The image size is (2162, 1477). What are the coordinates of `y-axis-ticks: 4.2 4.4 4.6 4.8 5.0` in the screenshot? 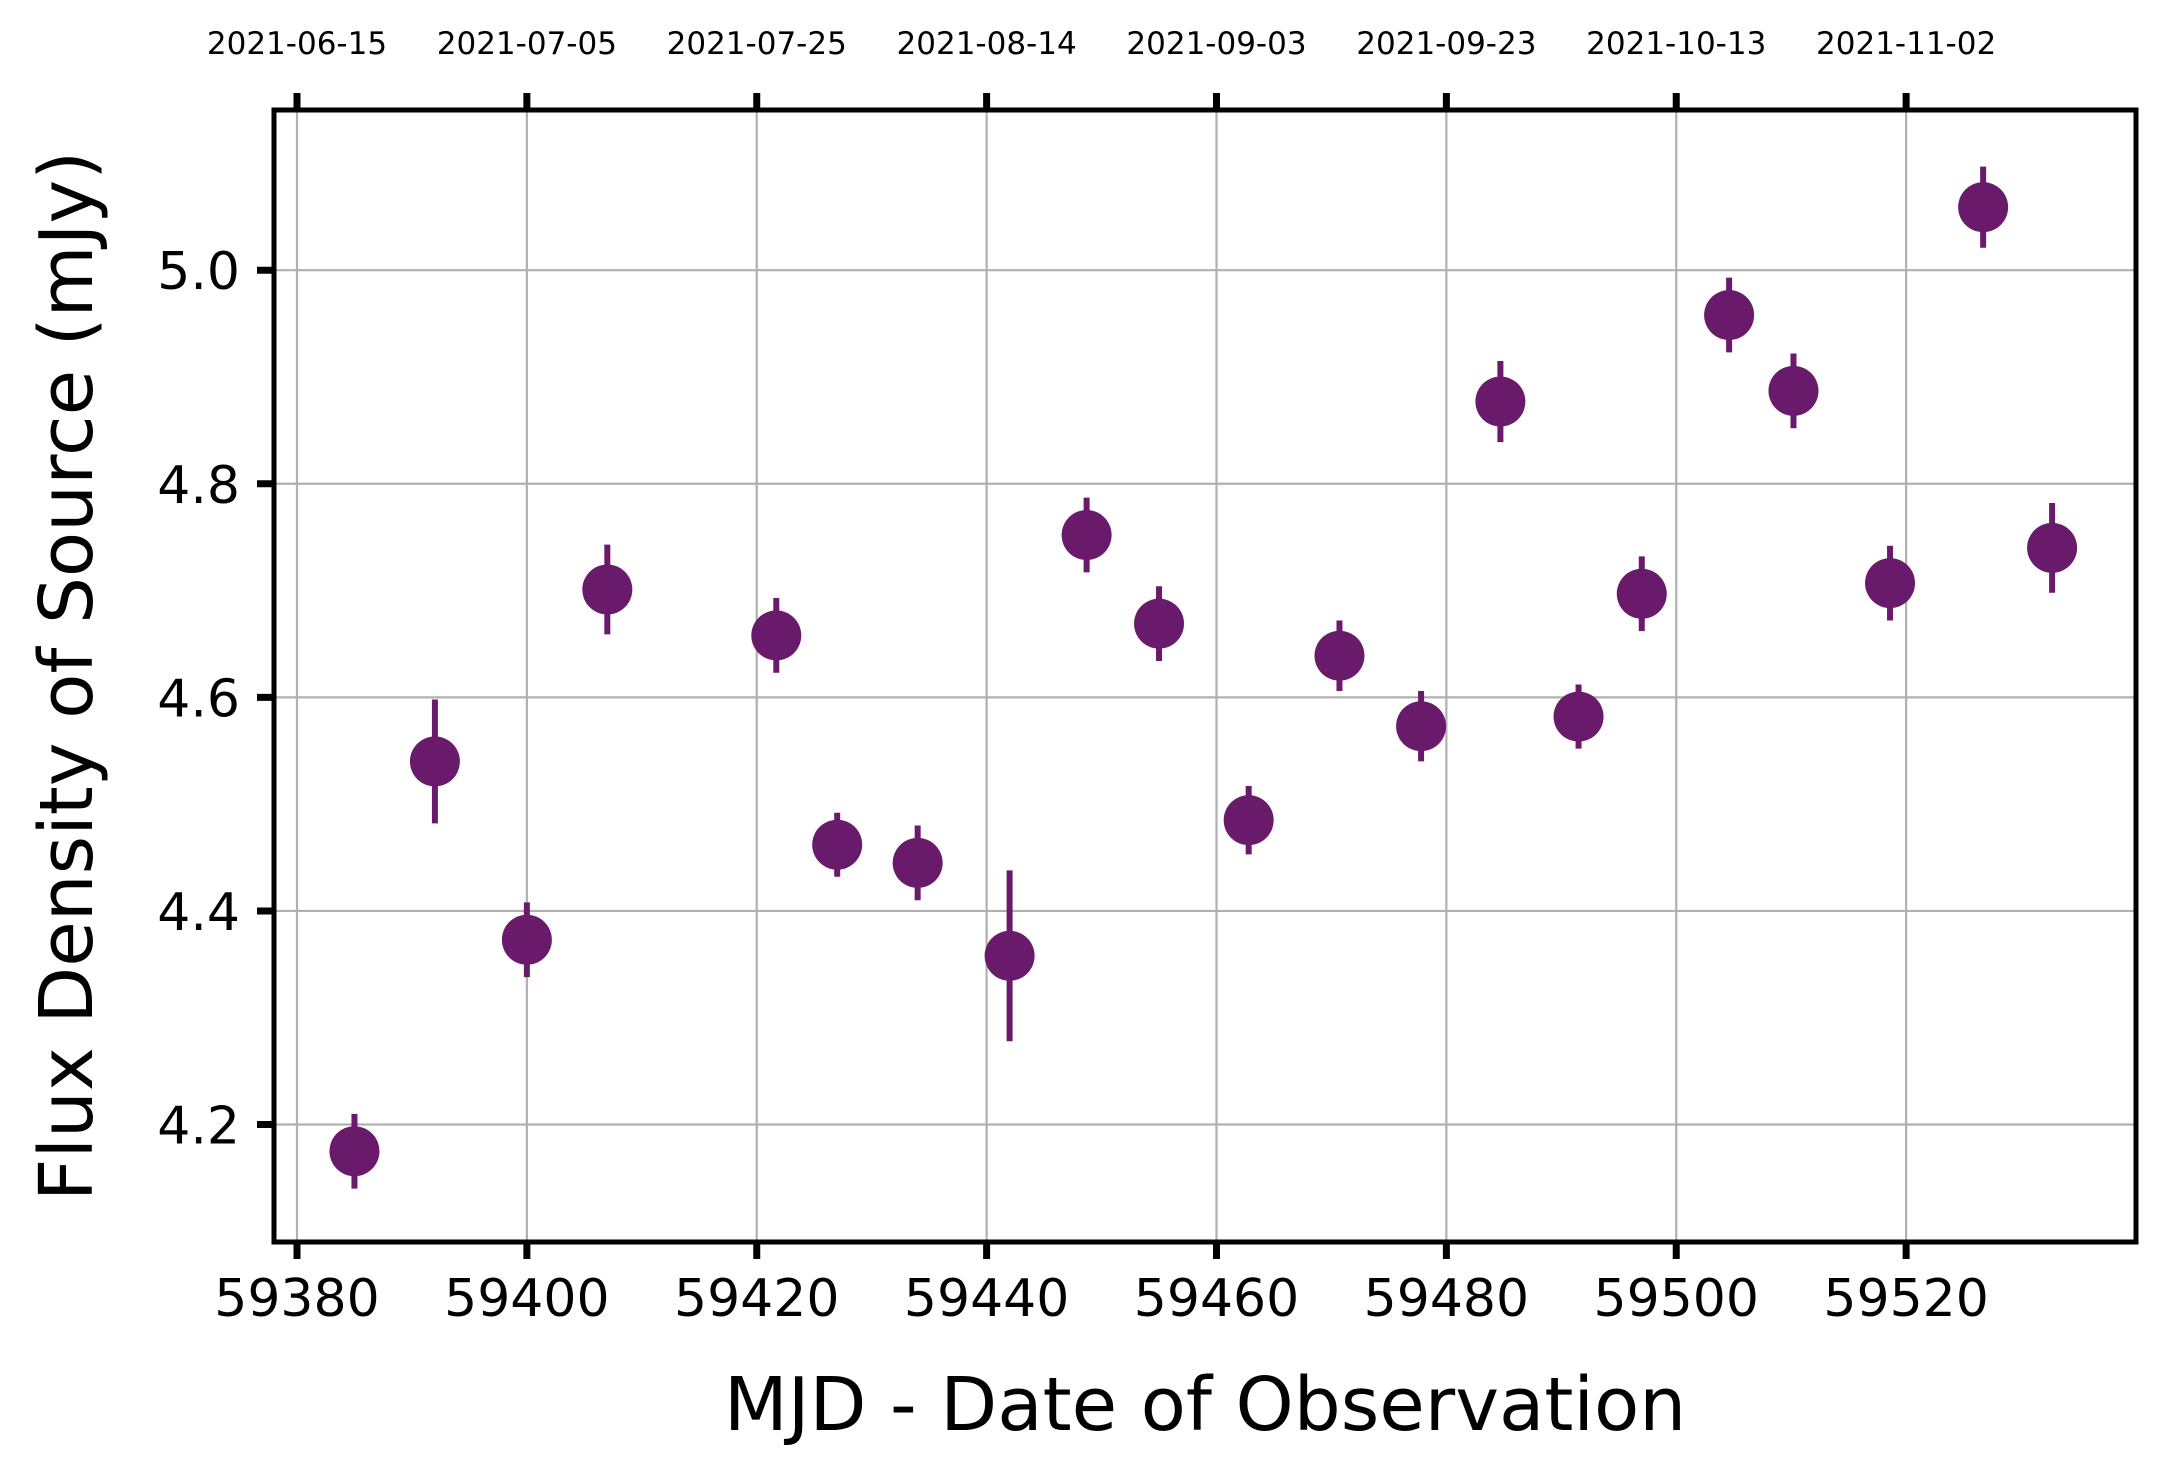 It's located at (215, 699).